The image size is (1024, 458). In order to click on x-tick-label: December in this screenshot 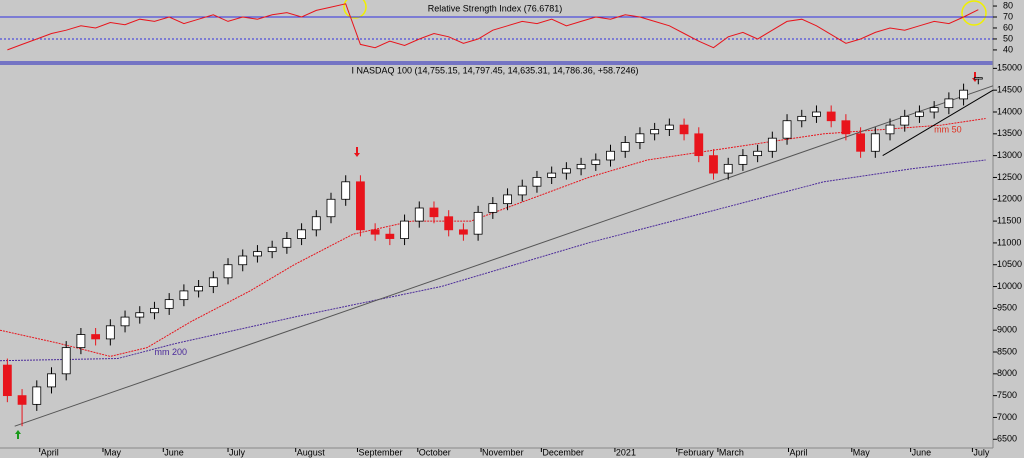, I will do `click(563, 452)`.